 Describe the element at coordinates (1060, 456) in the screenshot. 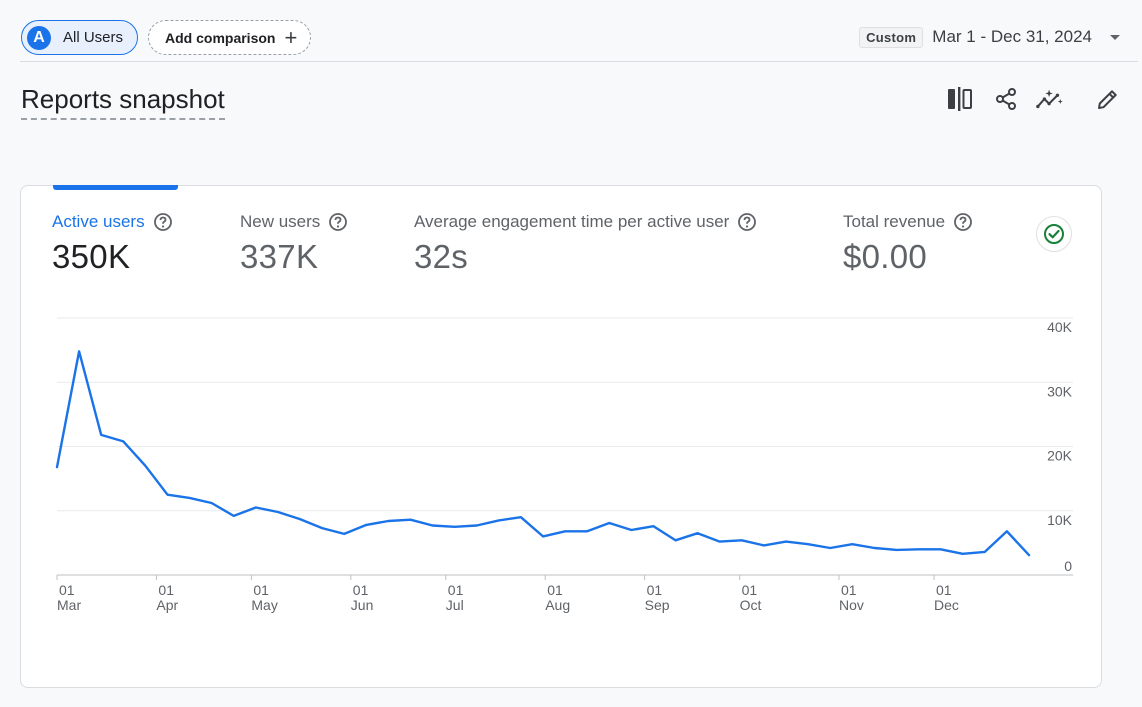

I see `y-tick-label: 20K` at that location.